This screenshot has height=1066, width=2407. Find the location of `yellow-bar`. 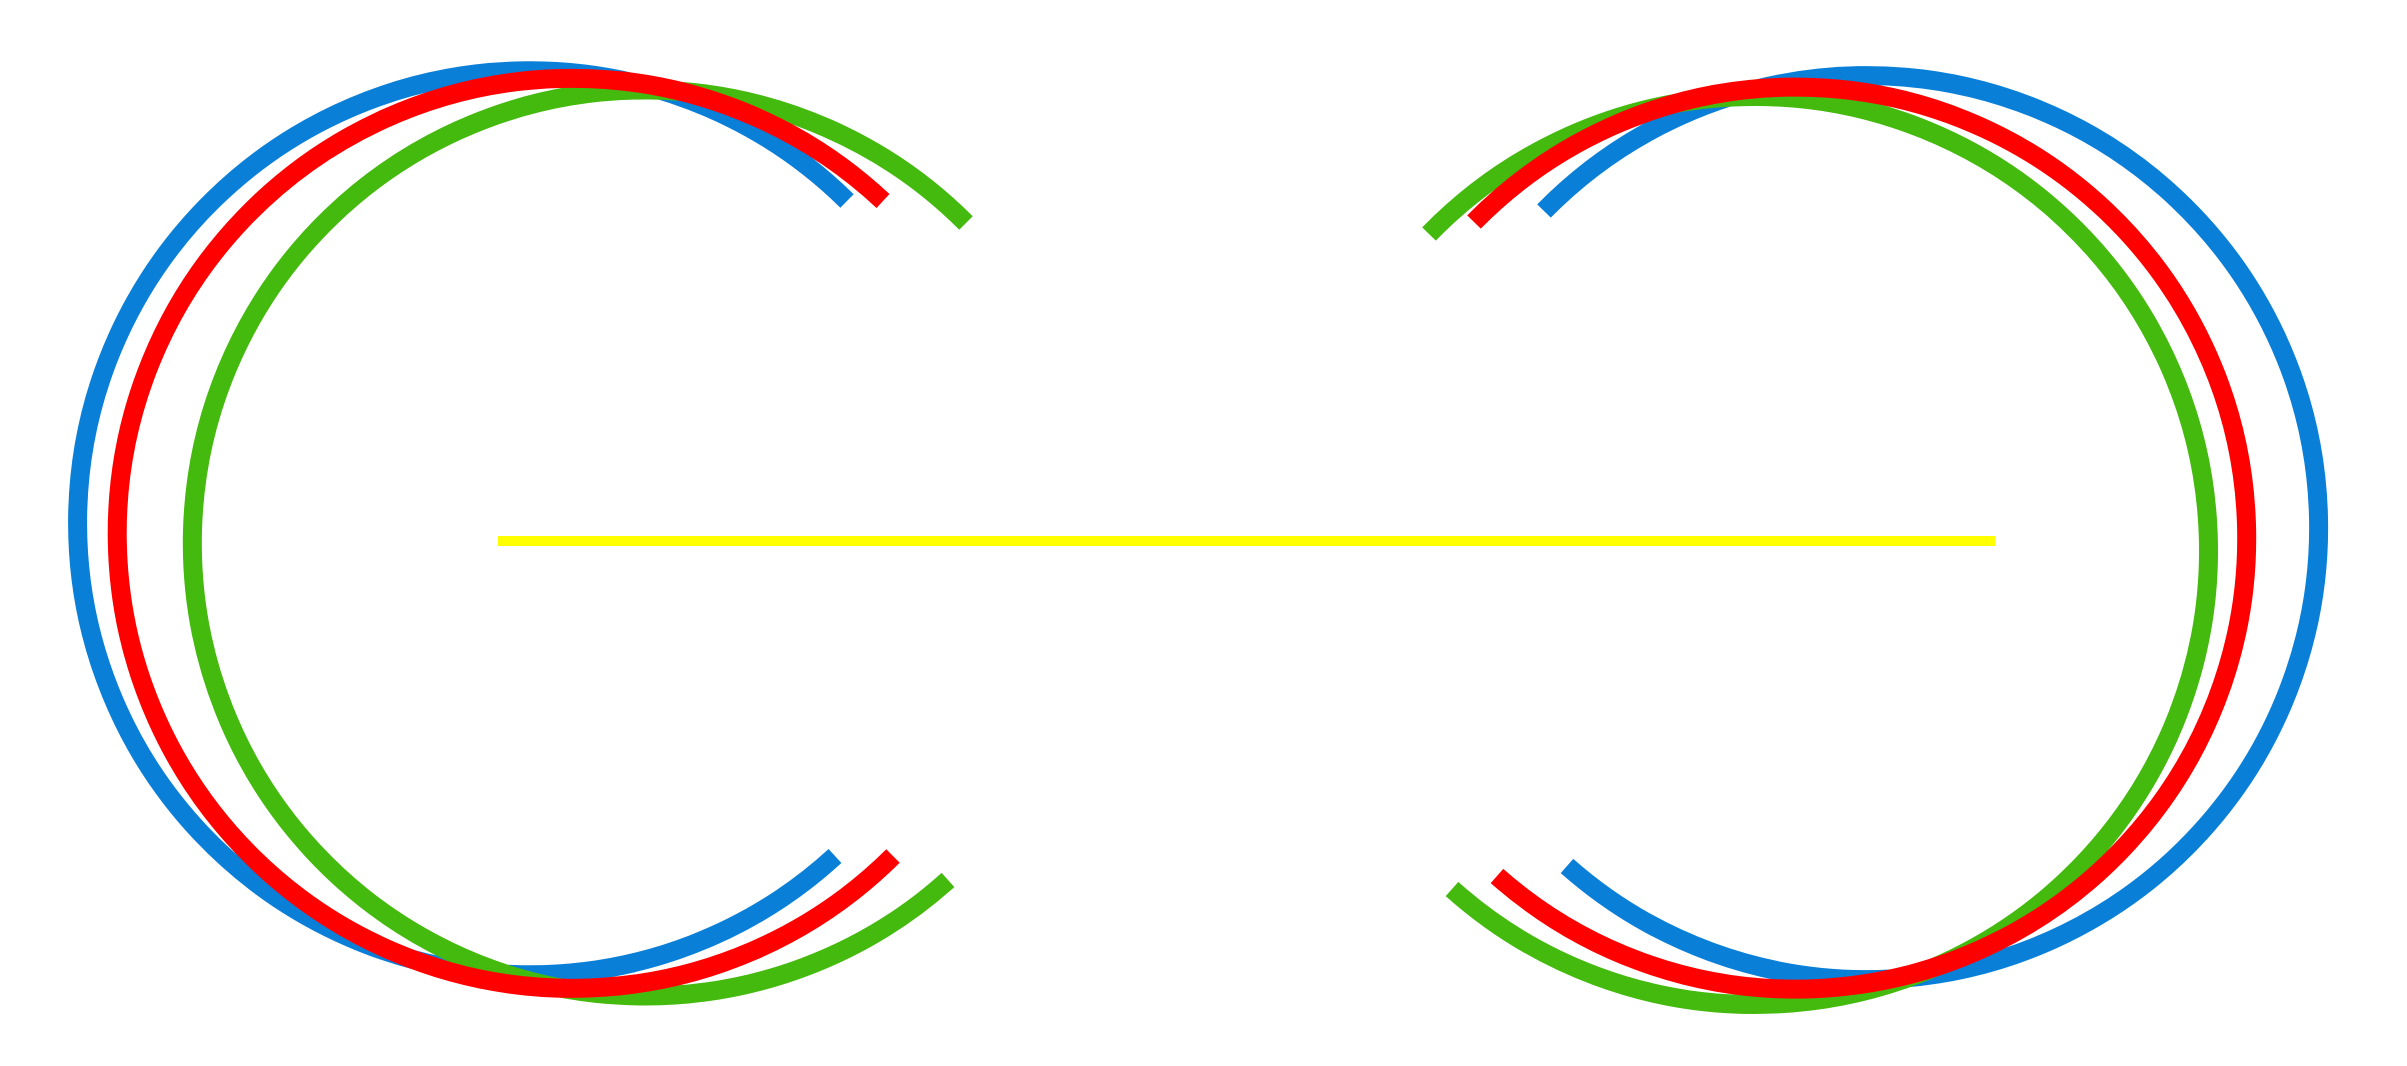

yellow-bar is located at coordinates (1246, 541).